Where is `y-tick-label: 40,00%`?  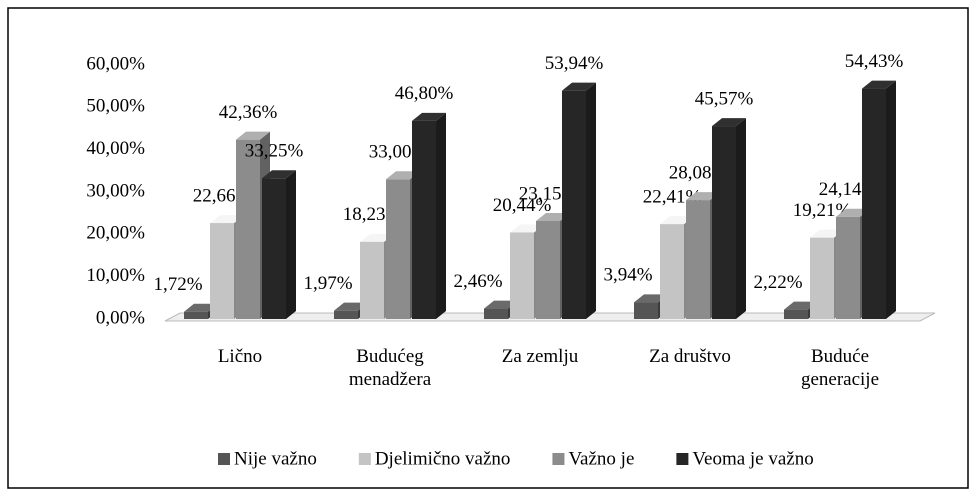 y-tick-label: 40,00% is located at coordinates (115, 148).